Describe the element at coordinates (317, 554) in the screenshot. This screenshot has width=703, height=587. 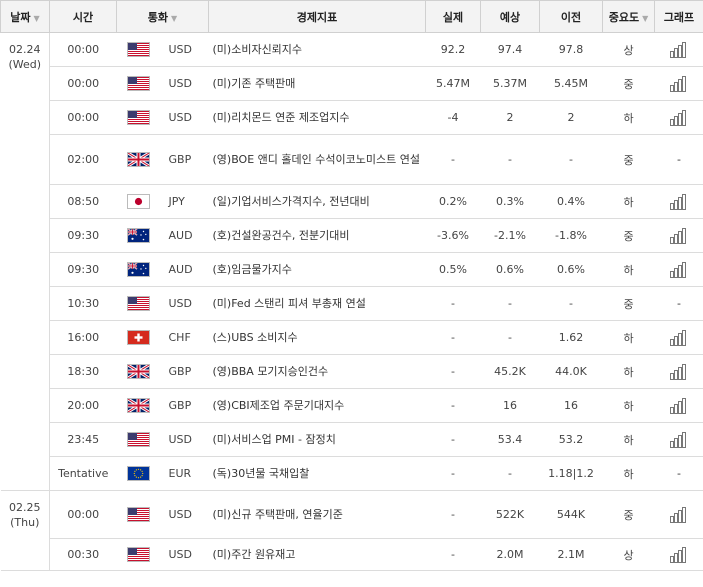
I see `indicator-cell: (미)주간 원유재고` at that location.